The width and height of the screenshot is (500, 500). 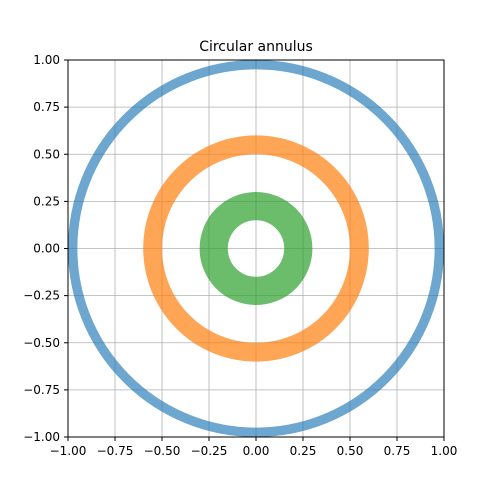 What do you see at coordinates (46, 201) in the screenshot?
I see `y-tick-label-5: 0.25` at bounding box center [46, 201].